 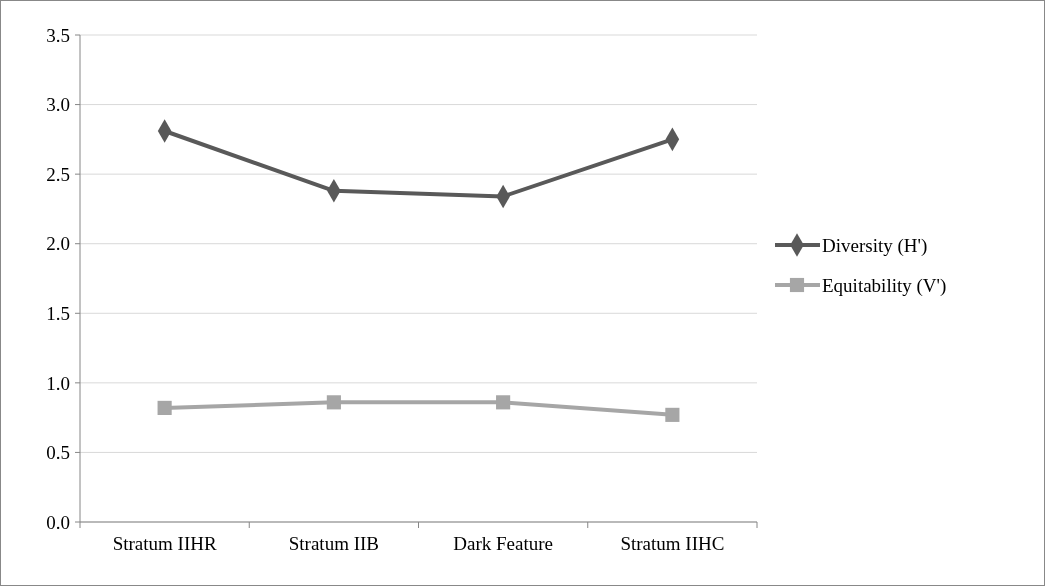 What do you see at coordinates (884, 285) in the screenshot?
I see `legend-label: Equitability (V')` at bounding box center [884, 285].